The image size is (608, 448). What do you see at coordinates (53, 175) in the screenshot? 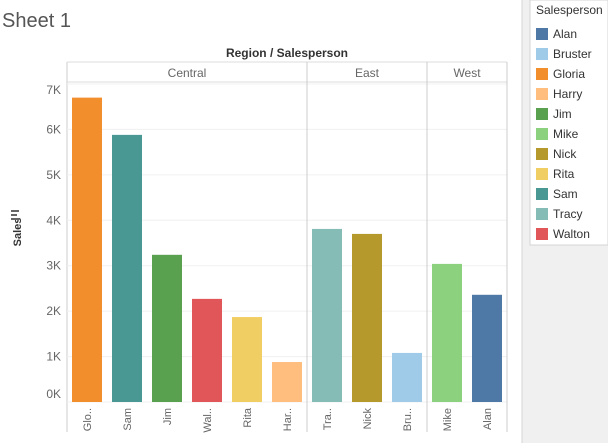
I see `y-tick-label: 5K` at bounding box center [53, 175].